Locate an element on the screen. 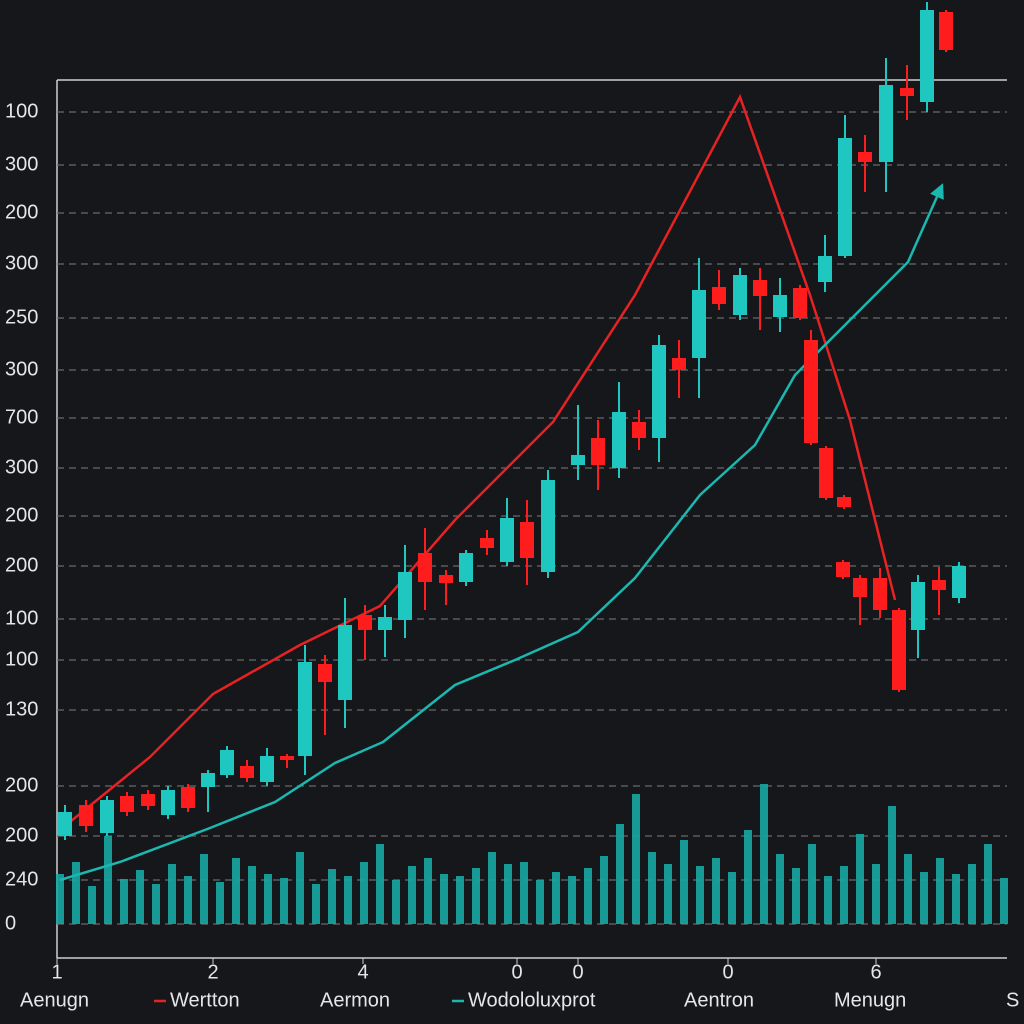 Image resolution: width=1024 pixels, height=1024 pixels. x-tick-label: 6 is located at coordinates (875, 972).